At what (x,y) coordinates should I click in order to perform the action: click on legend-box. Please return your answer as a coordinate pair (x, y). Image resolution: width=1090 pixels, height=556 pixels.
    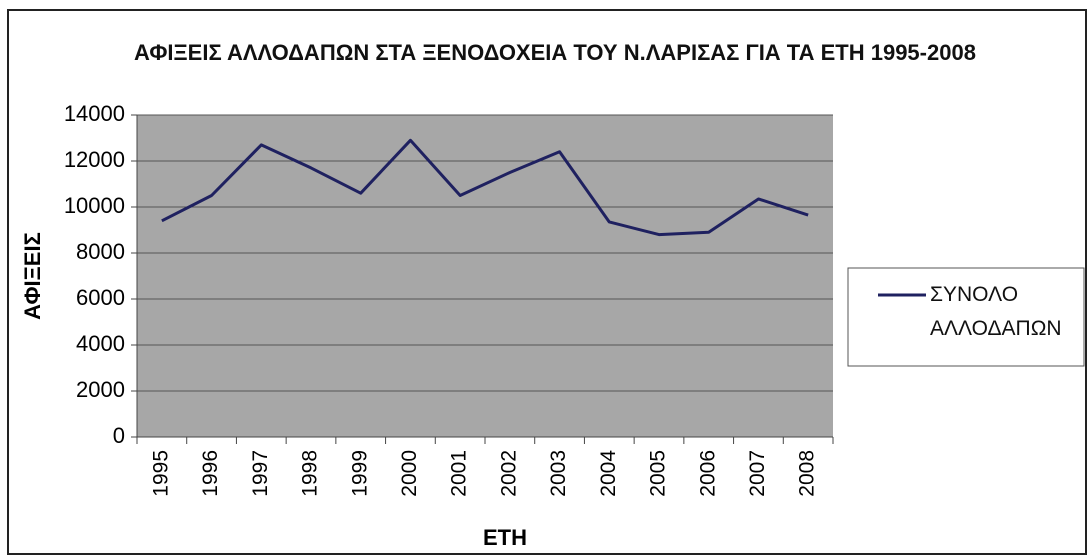
    Looking at the image, I should click on (966, 317).